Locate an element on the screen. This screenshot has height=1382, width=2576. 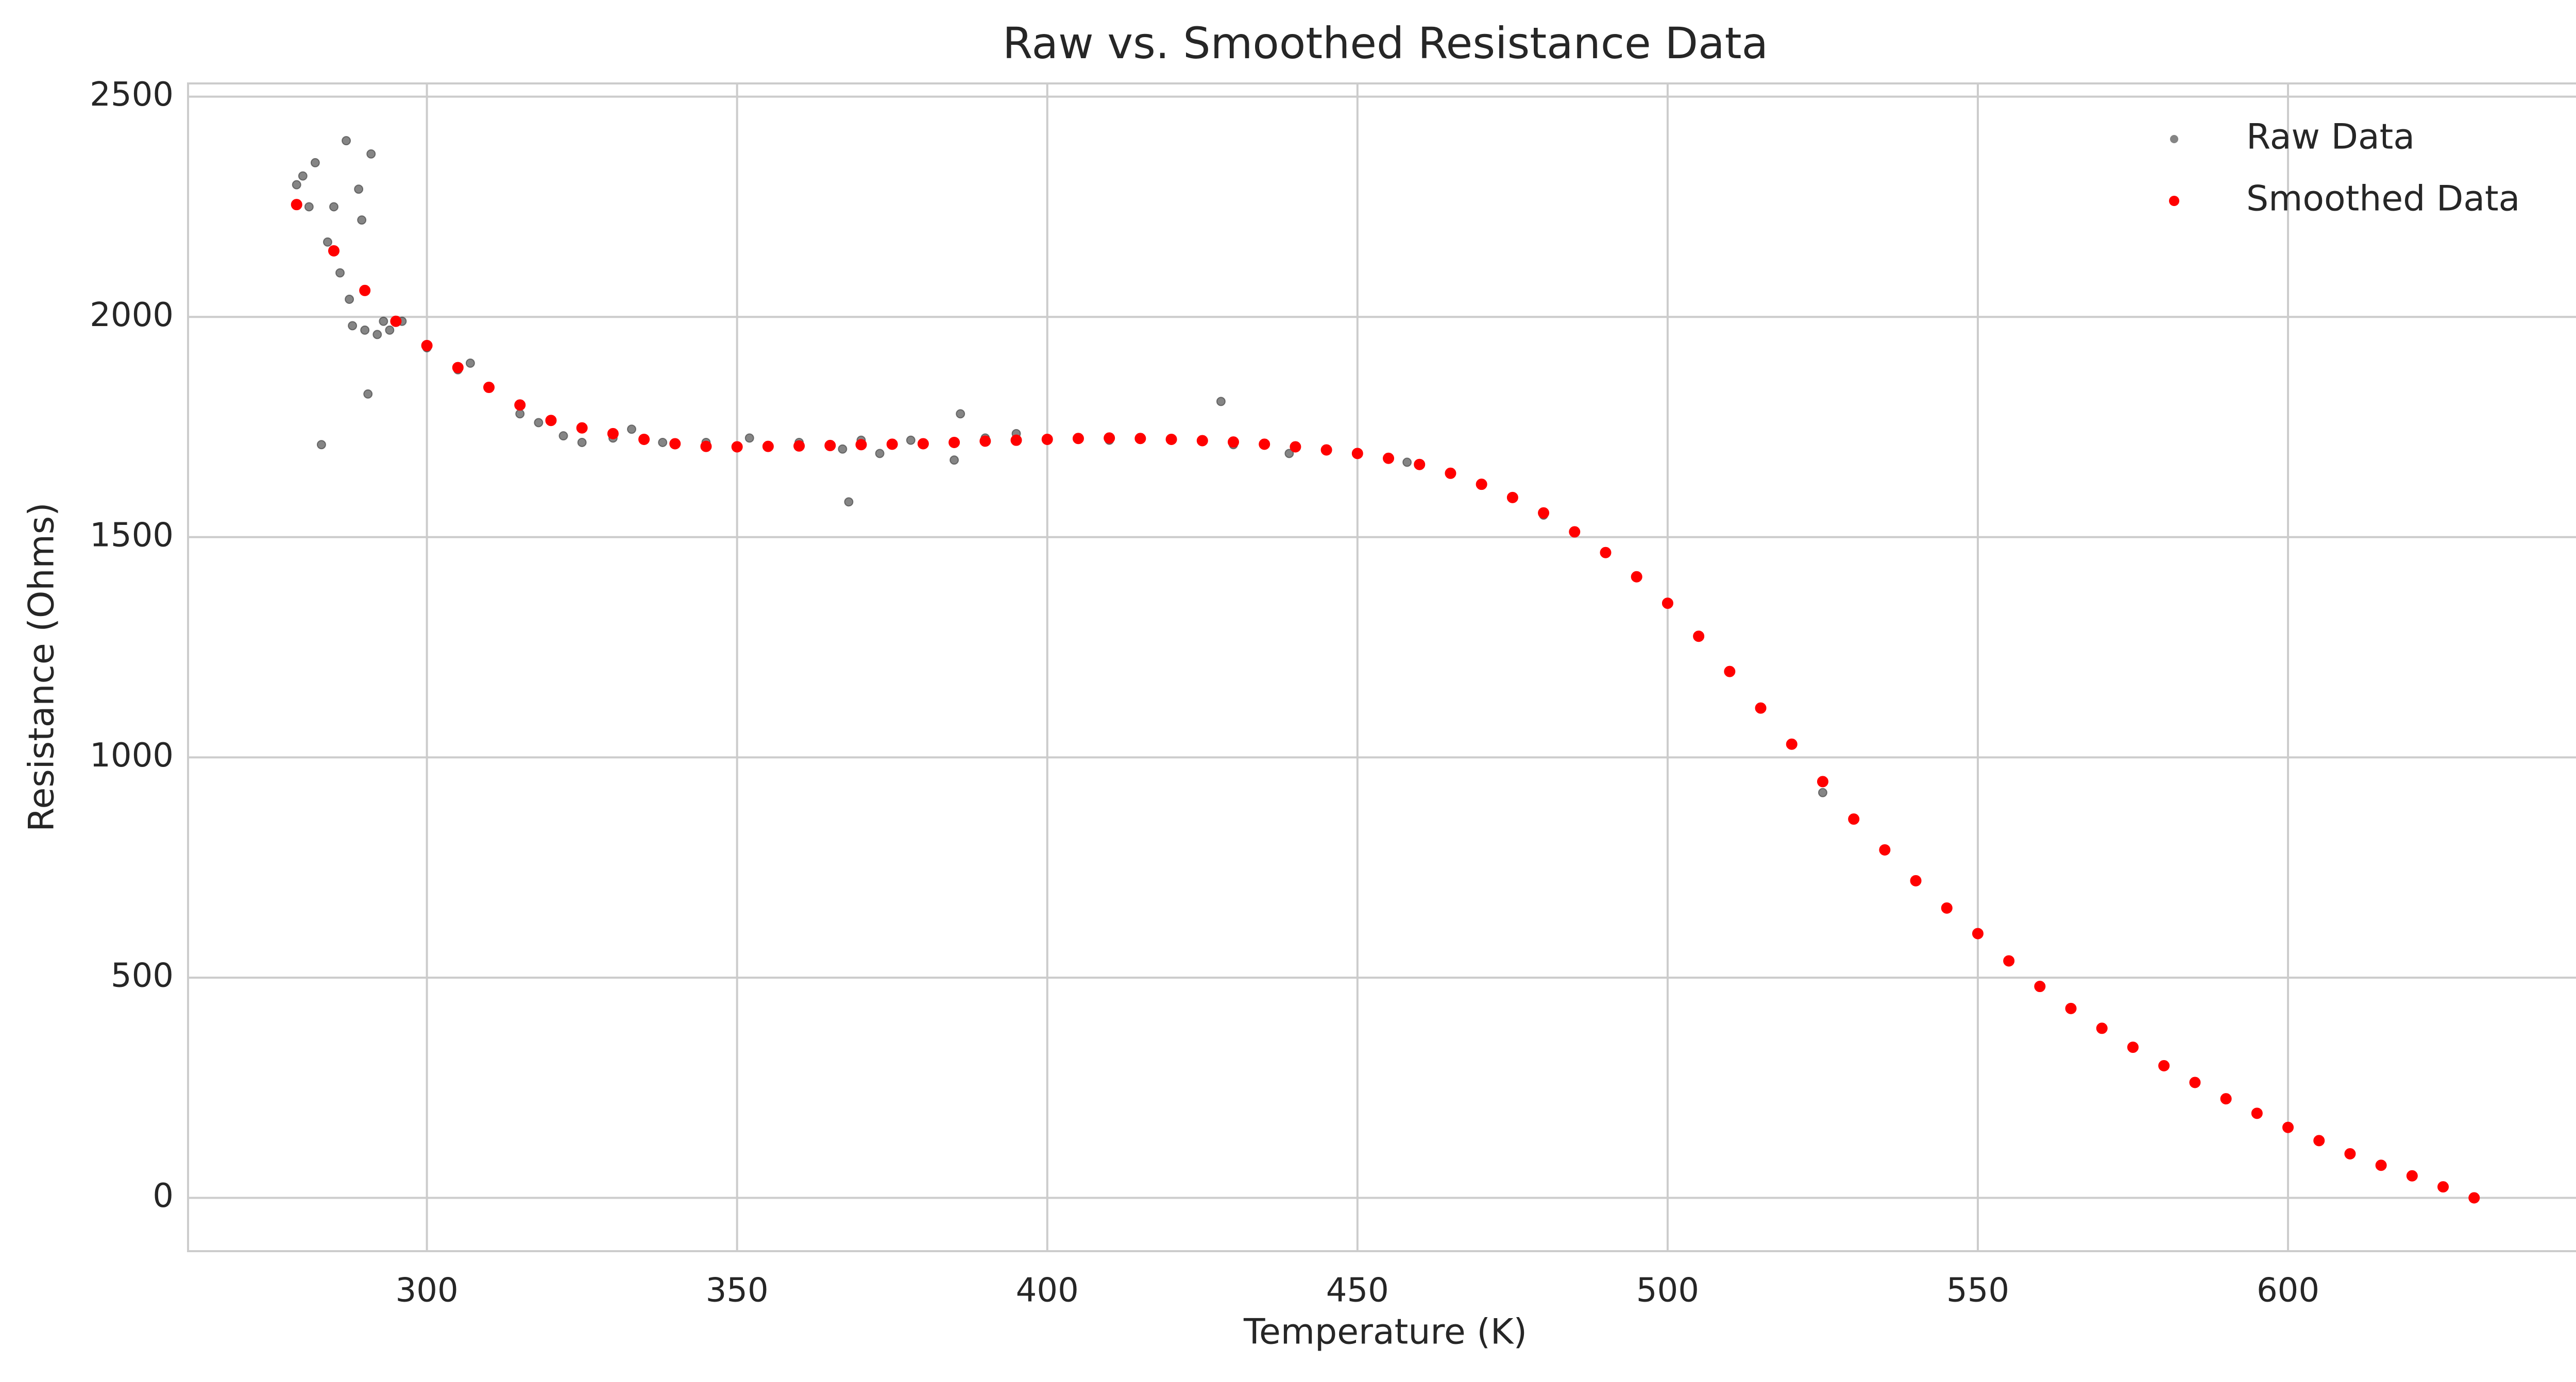
y-tick-label: 1000 is located at coordinates (132, 756).